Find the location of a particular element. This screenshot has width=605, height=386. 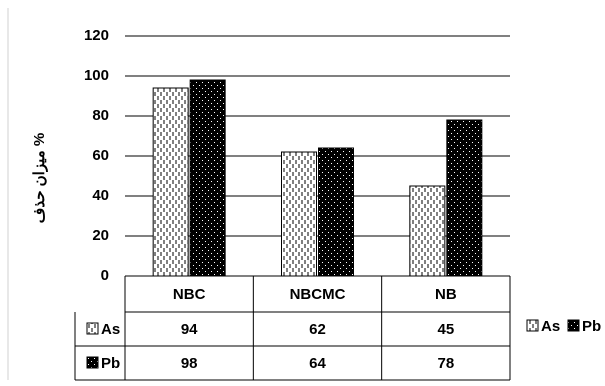

y-tick-label: 60 is located at coordinates (100, 155).